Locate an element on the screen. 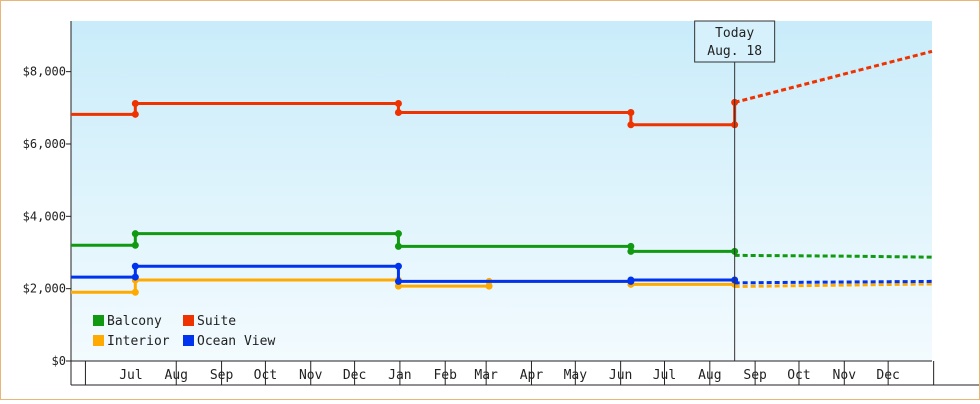 The image size is (980, 404). legend-label: Interior is located at coordinates (138, 341).